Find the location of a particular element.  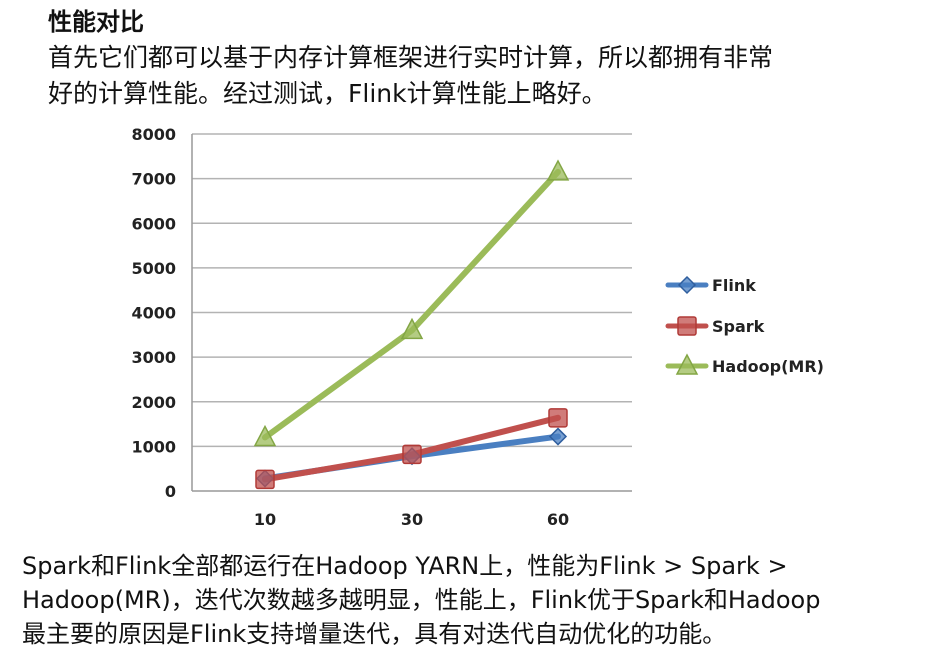

y-tick-label: 0 is located at coordinates (170, 491).